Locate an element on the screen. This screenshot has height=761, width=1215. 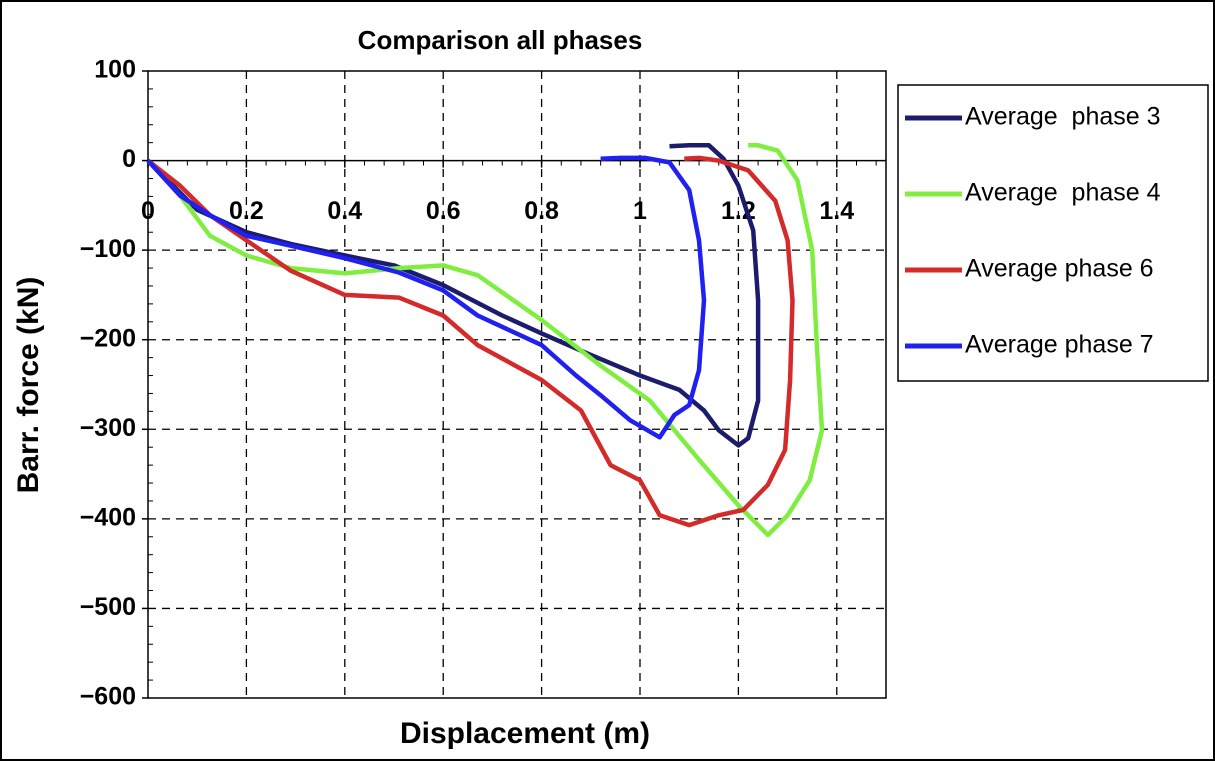
chart-title: Comparison all phases is located at coordinates (500, 40).